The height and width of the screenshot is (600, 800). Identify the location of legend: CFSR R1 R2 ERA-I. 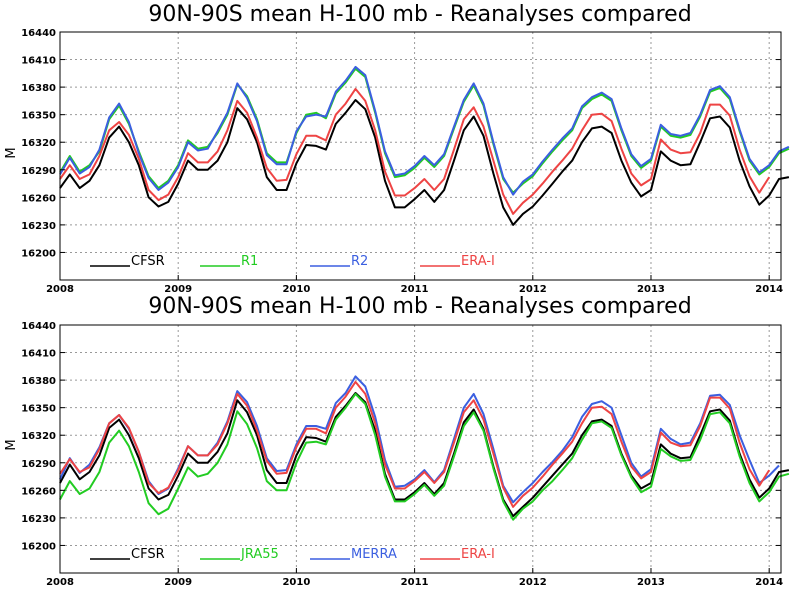
(292, 261).